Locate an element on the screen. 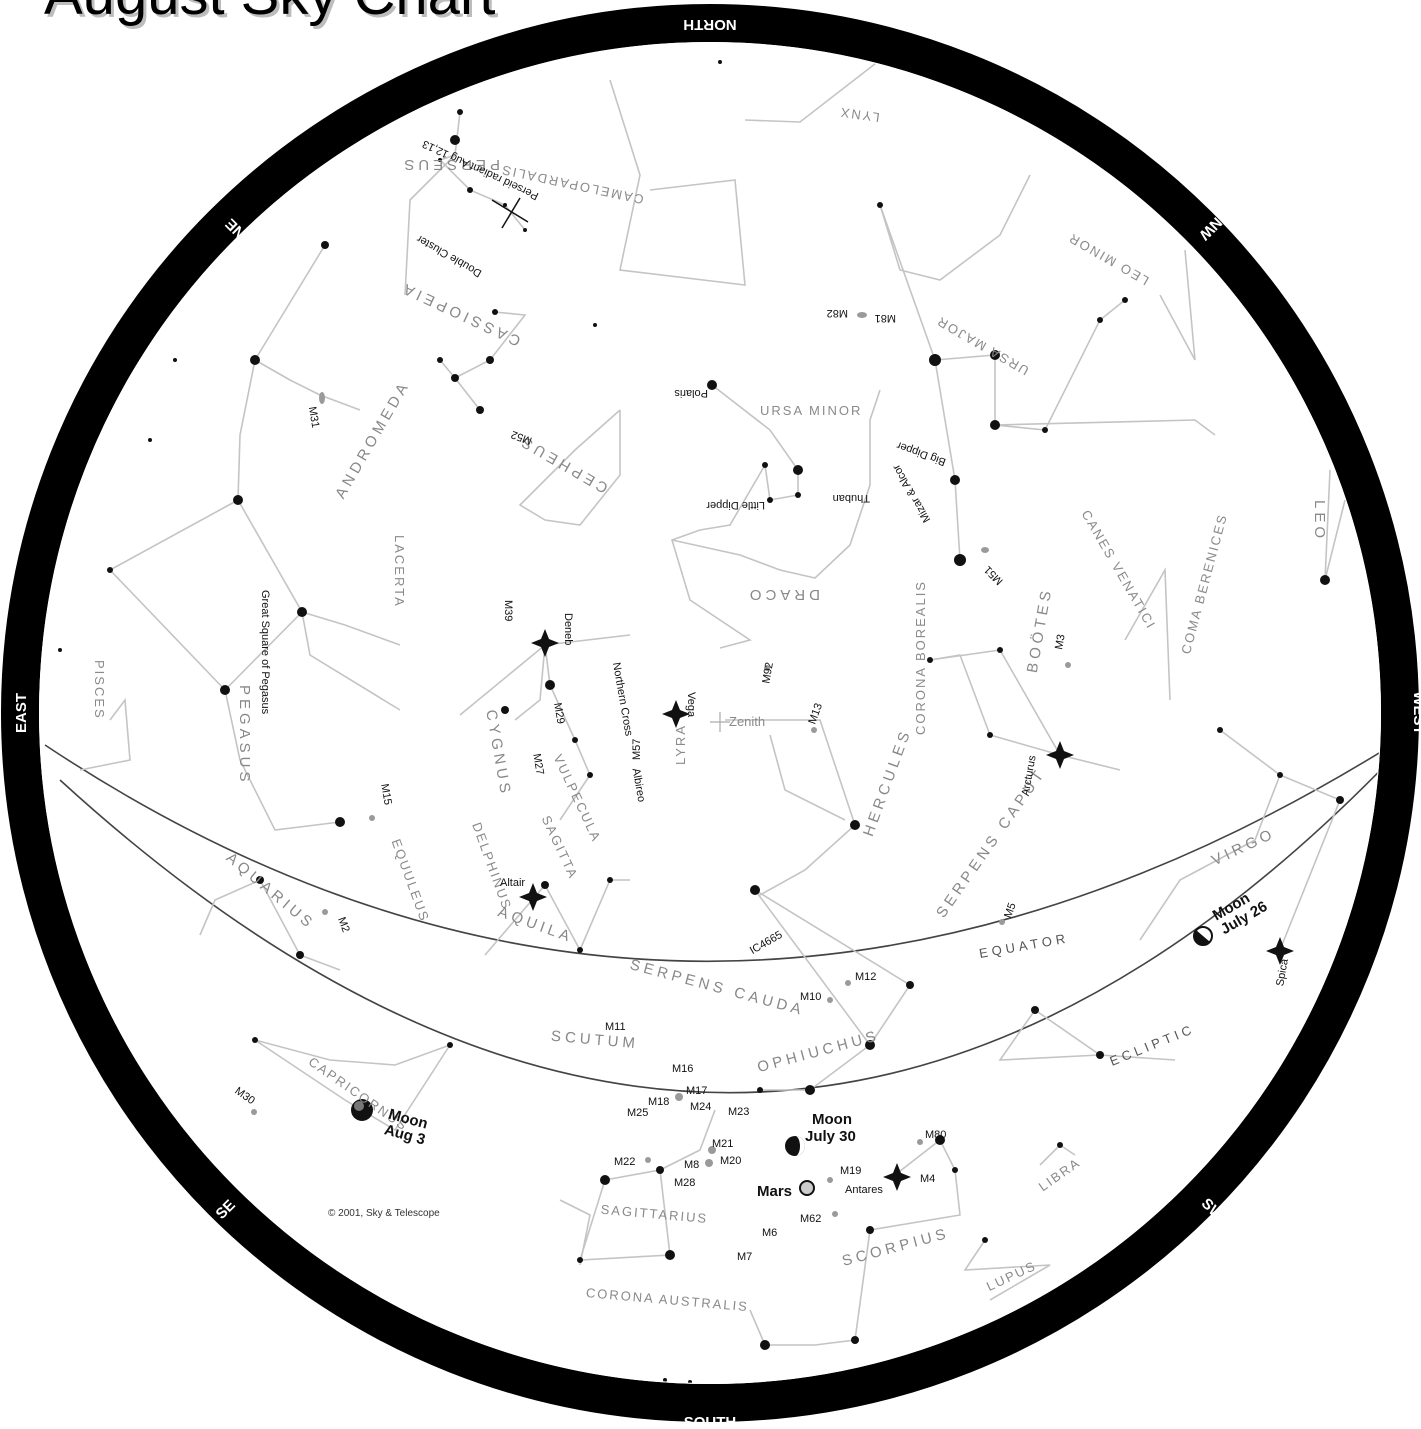  altair-marker is located at coordinates (533, 897).